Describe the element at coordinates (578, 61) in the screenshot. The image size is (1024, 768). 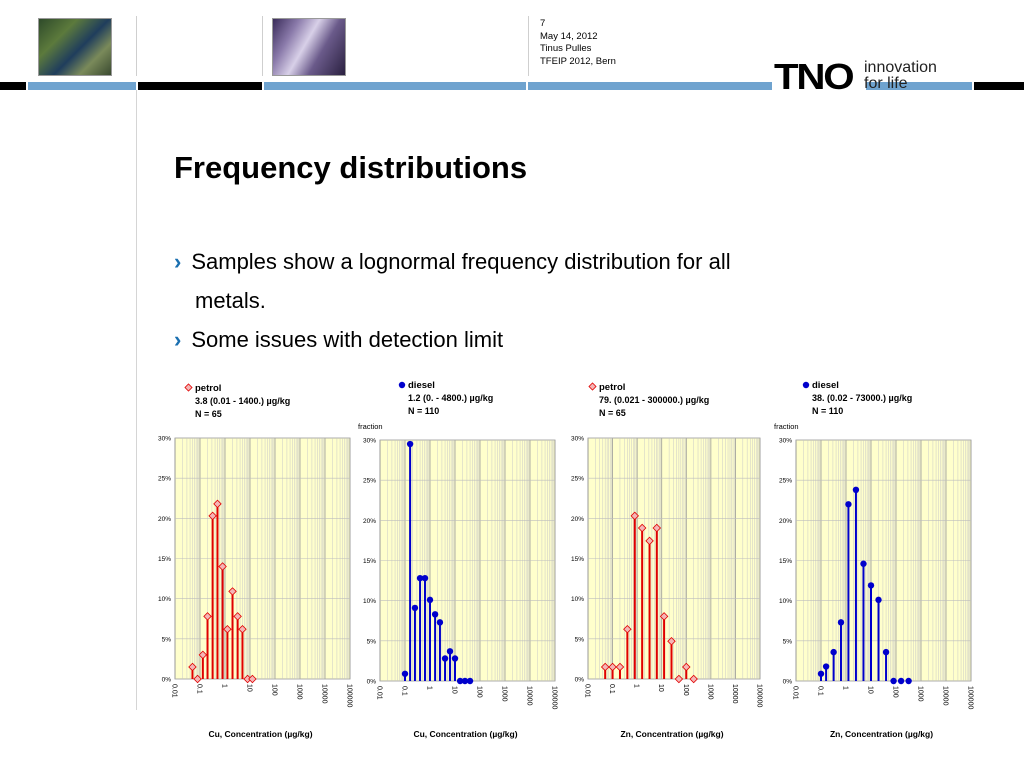
I see `slide-event: TFEIP 2012, Bern` at that location.